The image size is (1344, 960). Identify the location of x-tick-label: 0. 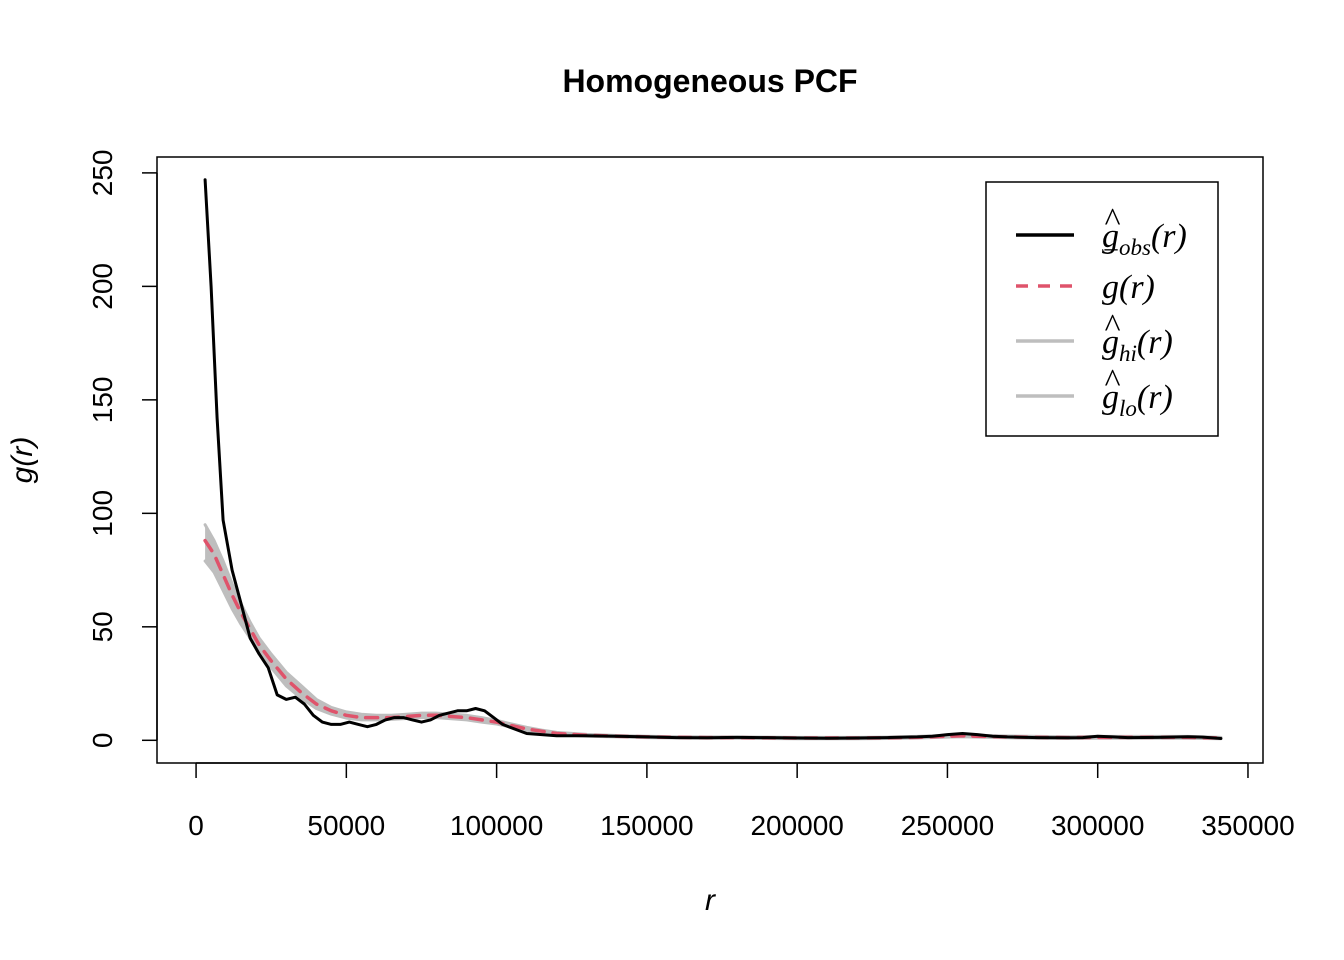
(196, 825).